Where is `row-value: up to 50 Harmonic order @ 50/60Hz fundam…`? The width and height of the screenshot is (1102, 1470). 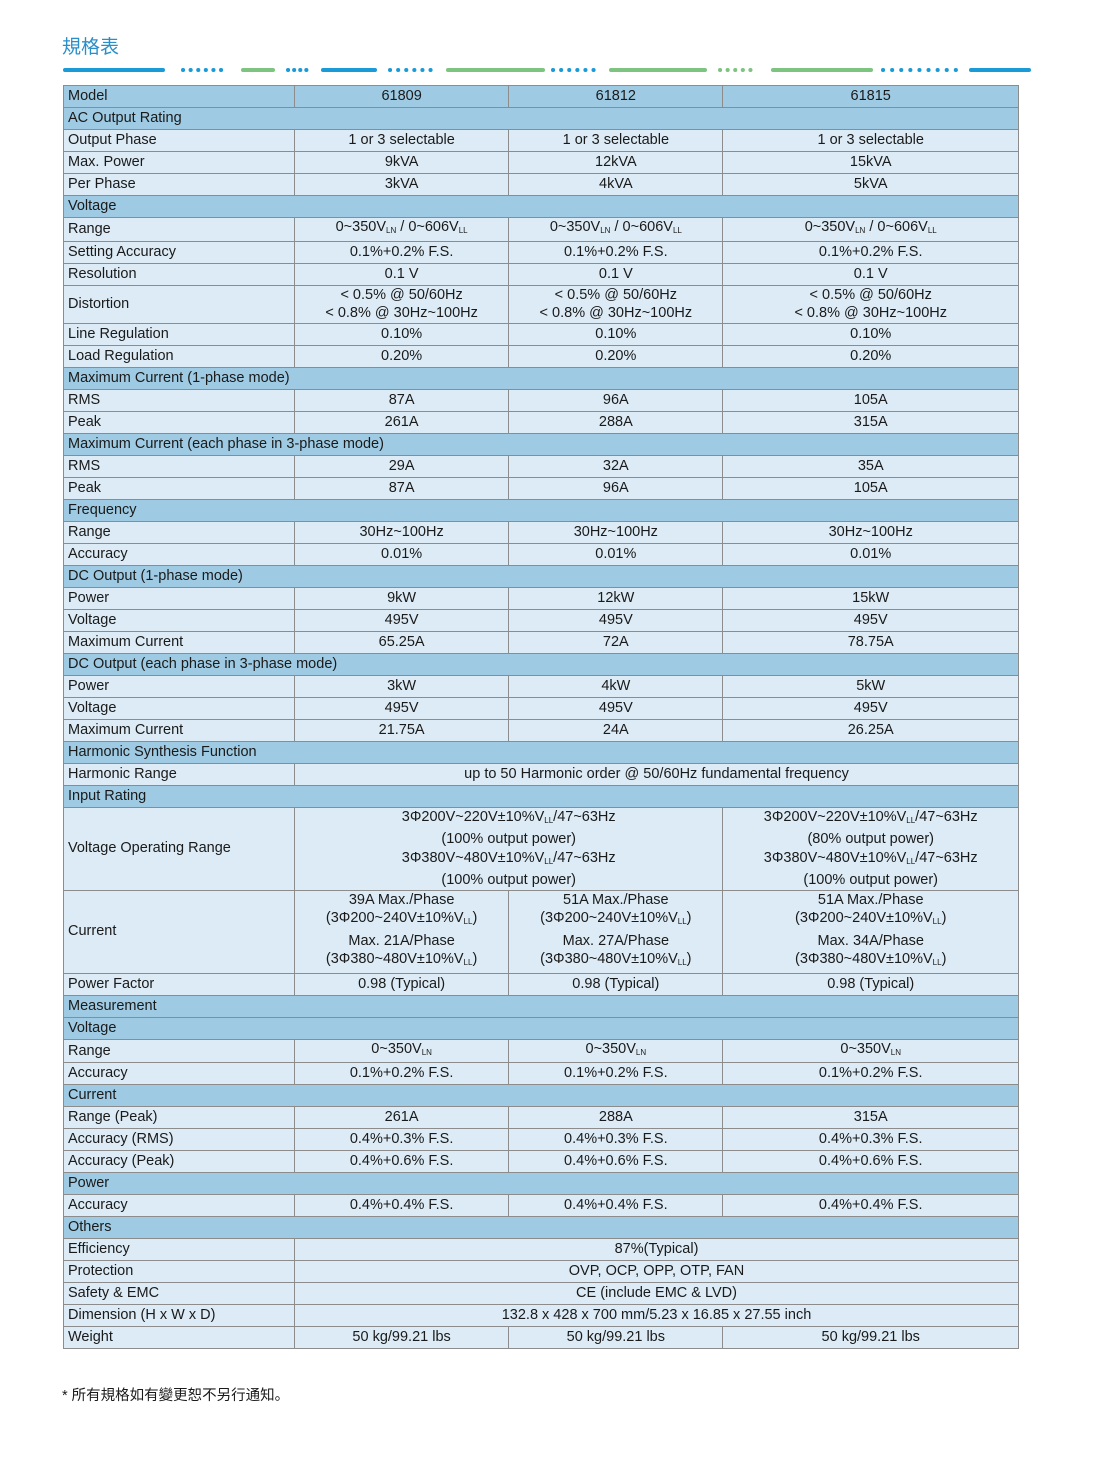
row-value: up to 50 Harmonic order @ 50/60Hz fundam… is located at coordinates (656, 774).